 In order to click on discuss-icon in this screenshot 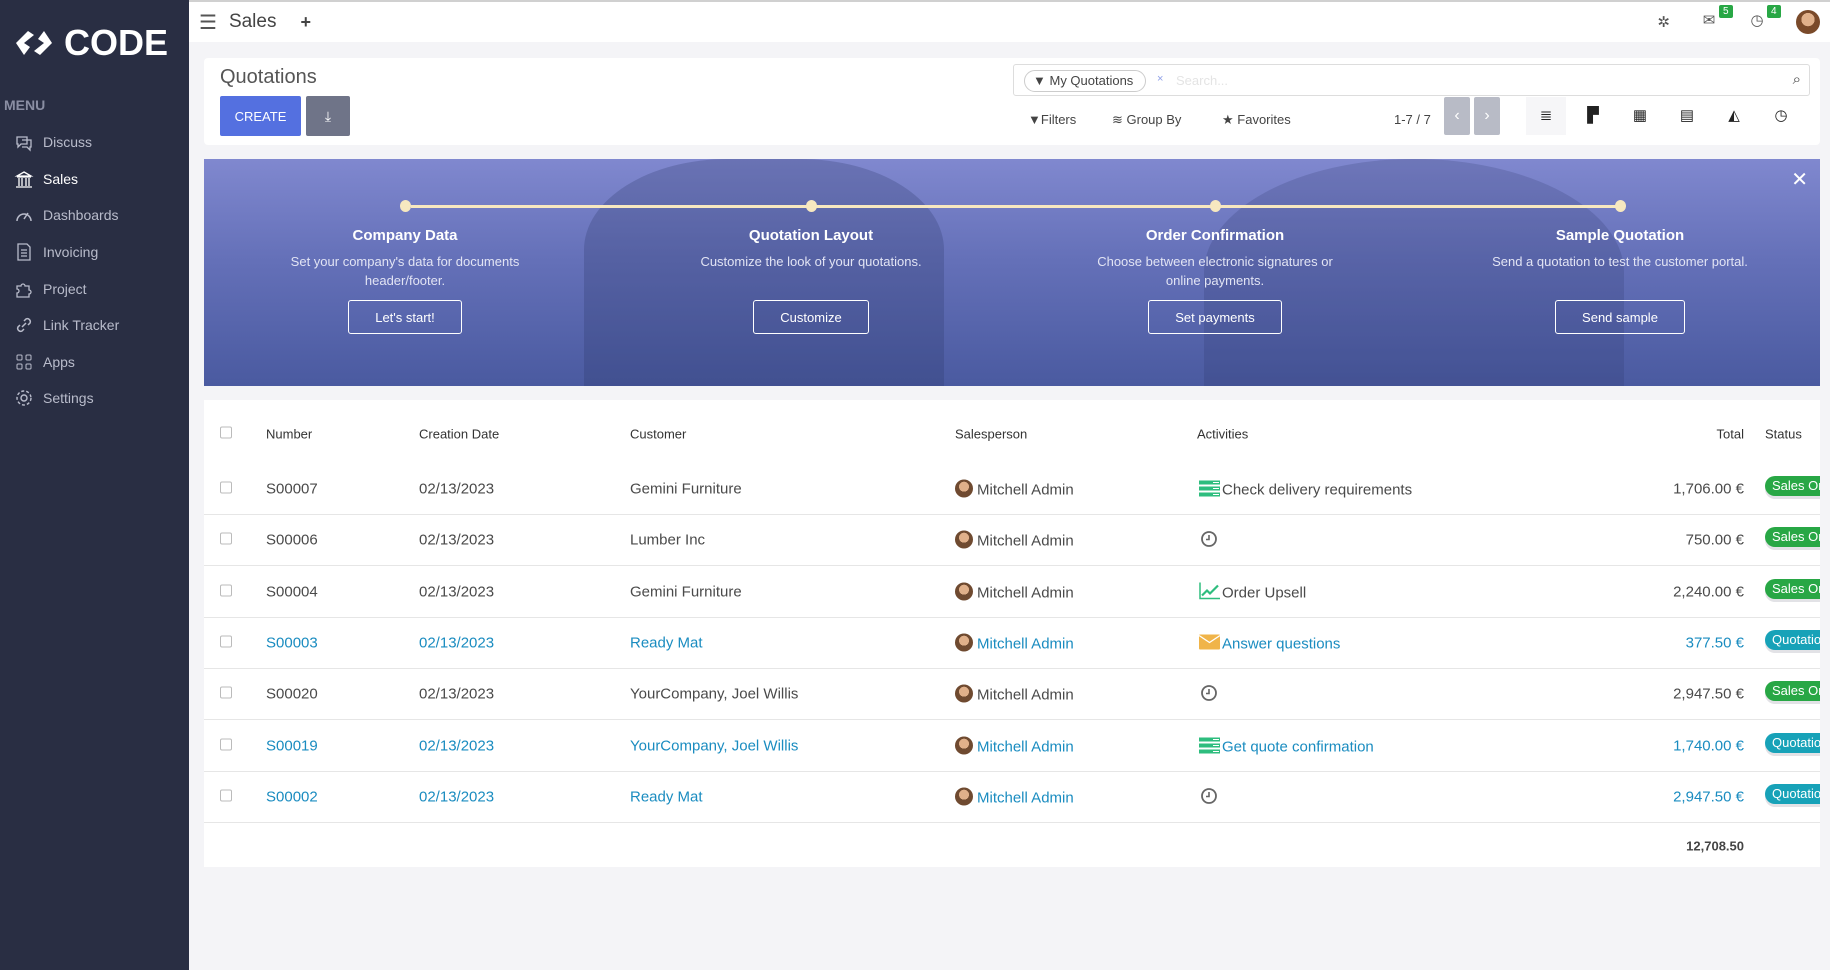, I will do `click(24, 144)`.